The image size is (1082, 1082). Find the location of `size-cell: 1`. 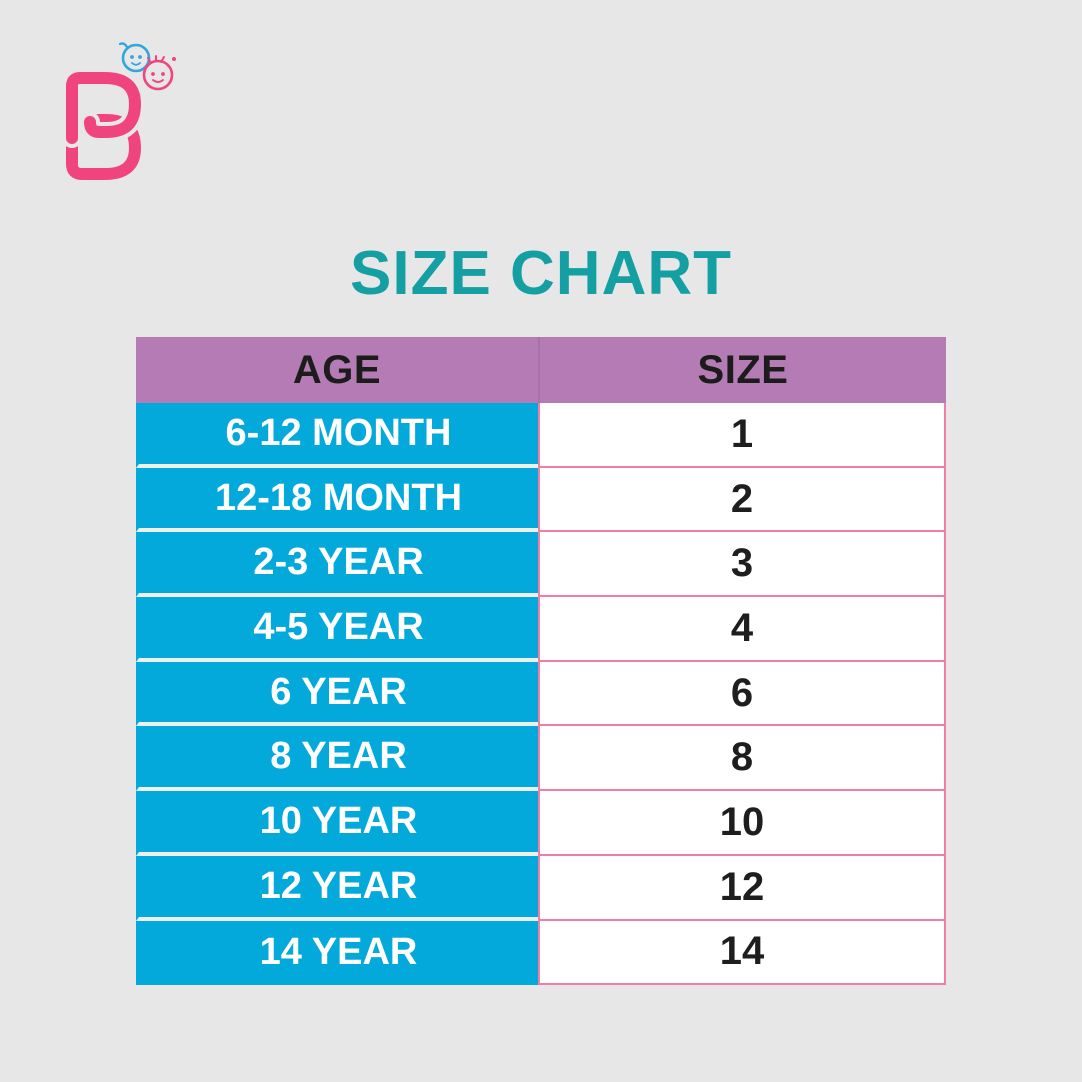

size-cell: 1 is located at coordinates (742, 435).